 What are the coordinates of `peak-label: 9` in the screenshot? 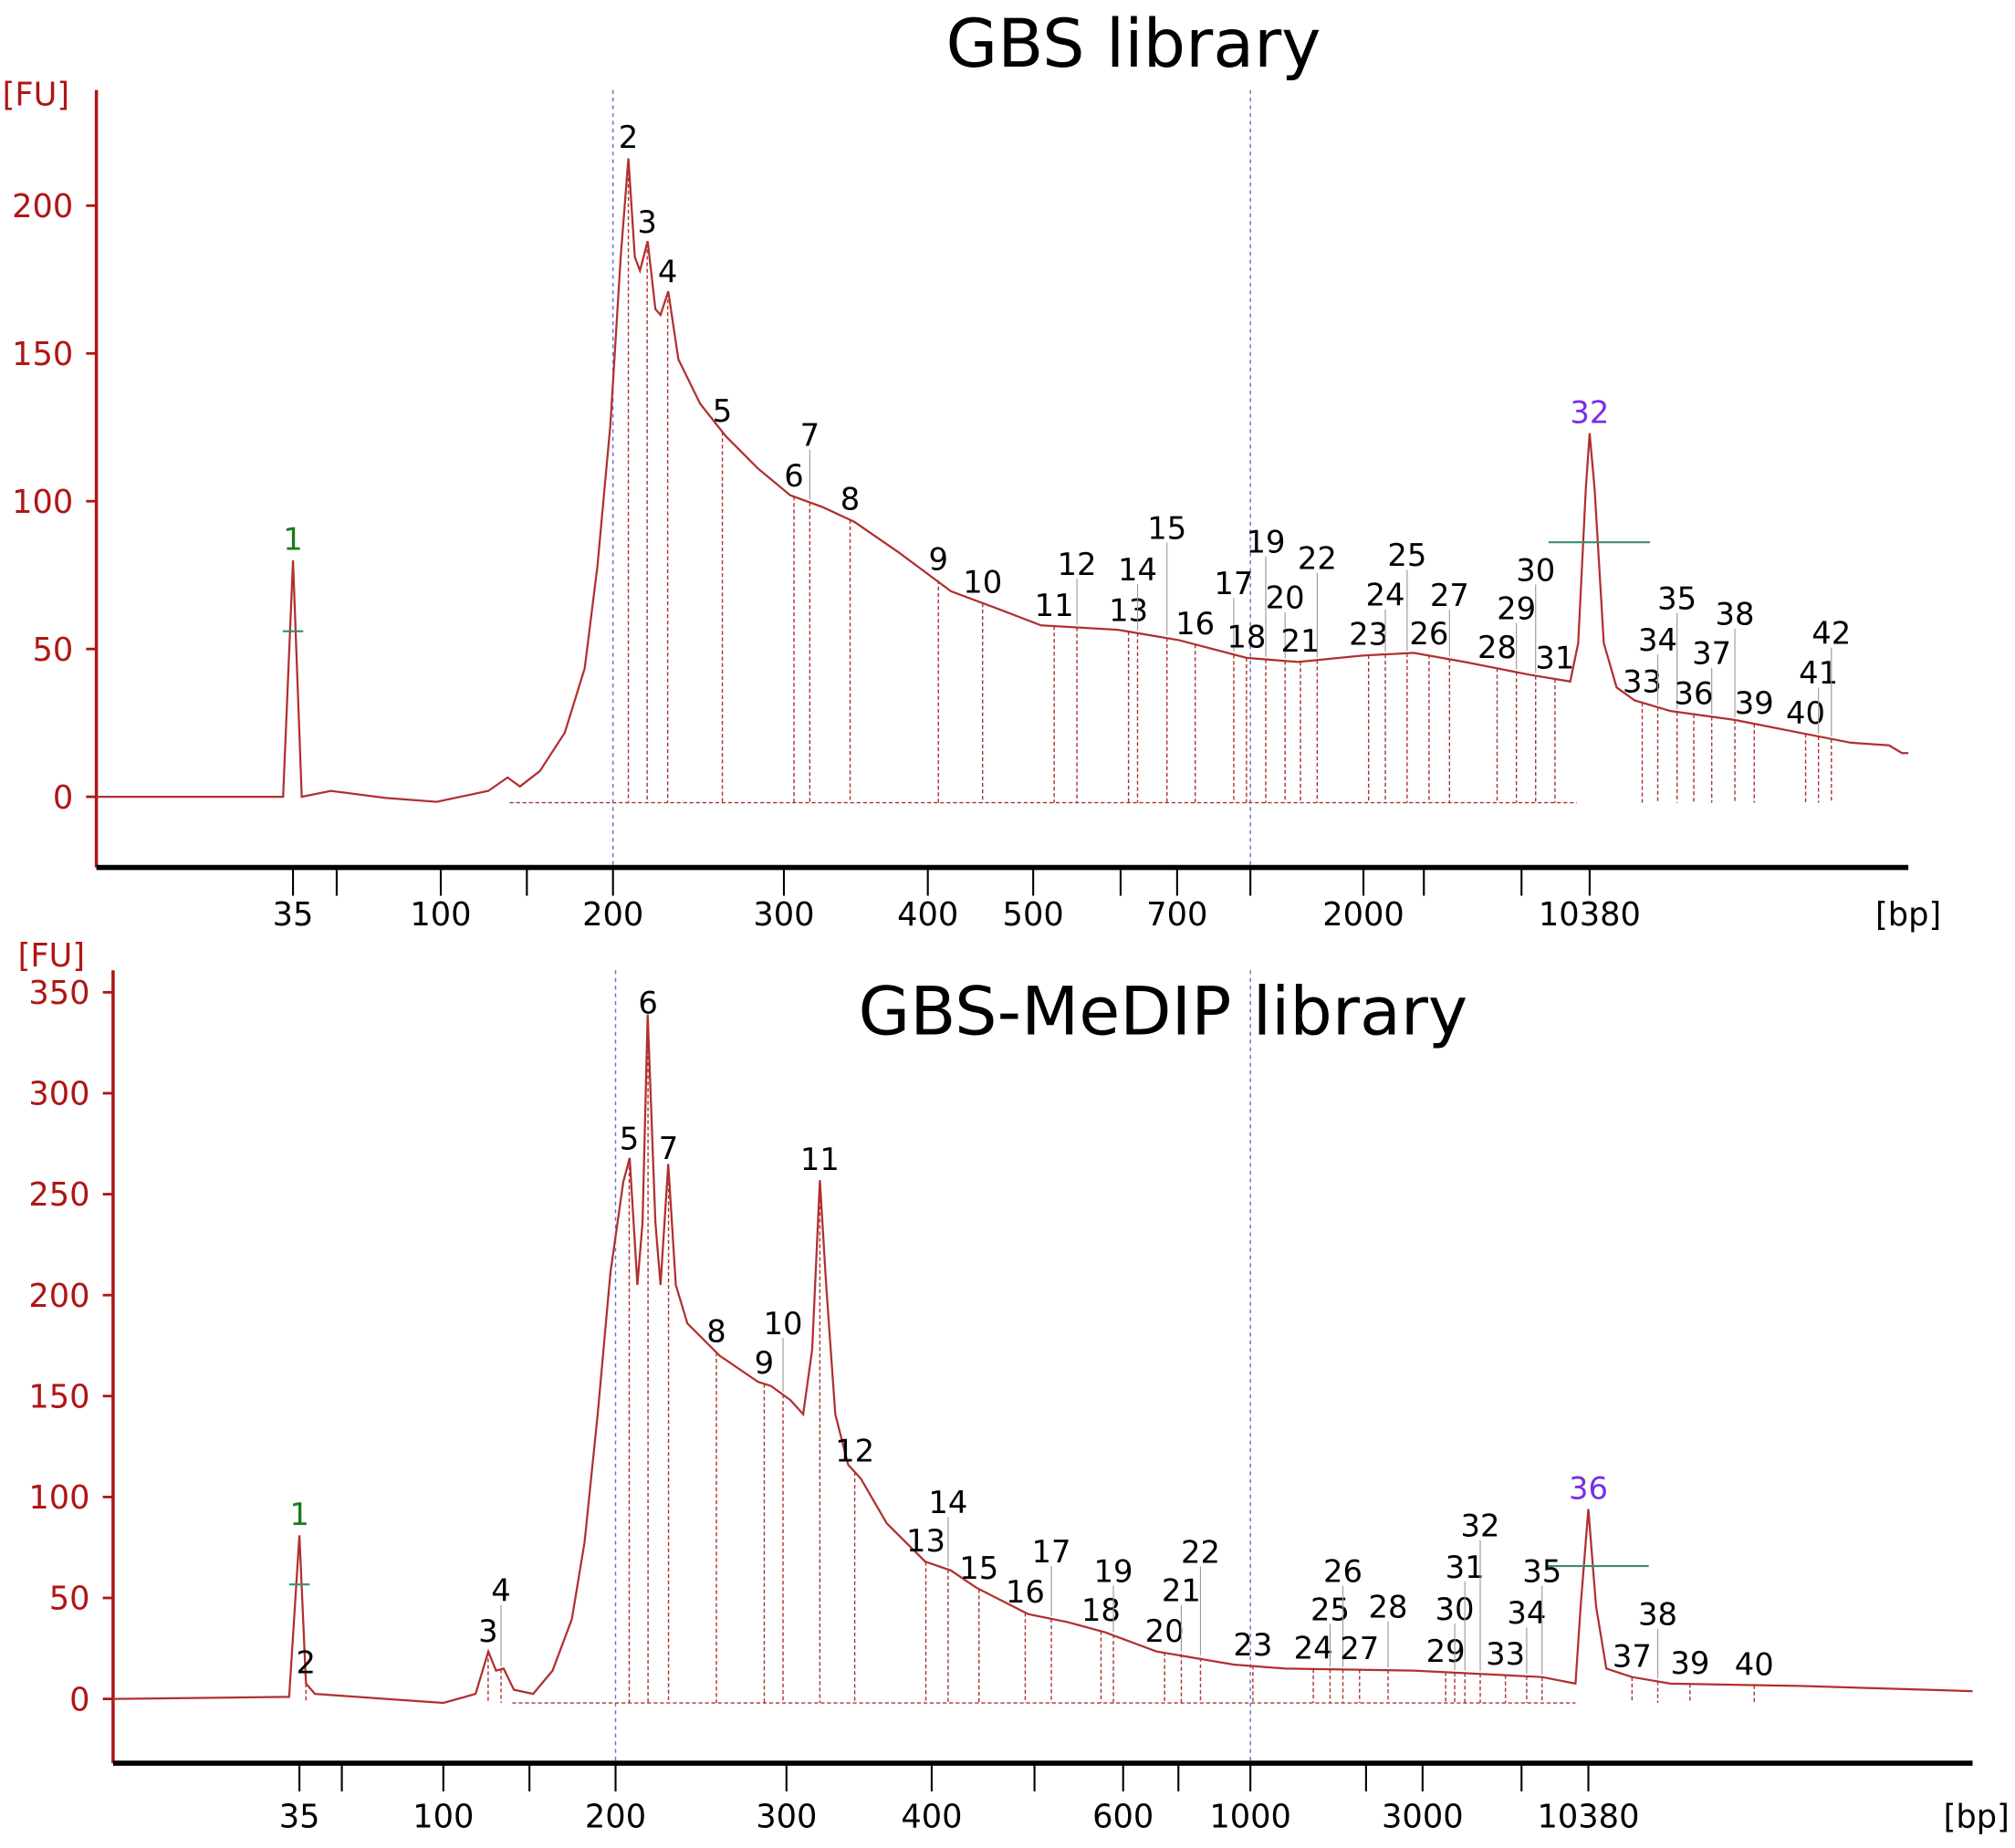 It's located at (938, 560).